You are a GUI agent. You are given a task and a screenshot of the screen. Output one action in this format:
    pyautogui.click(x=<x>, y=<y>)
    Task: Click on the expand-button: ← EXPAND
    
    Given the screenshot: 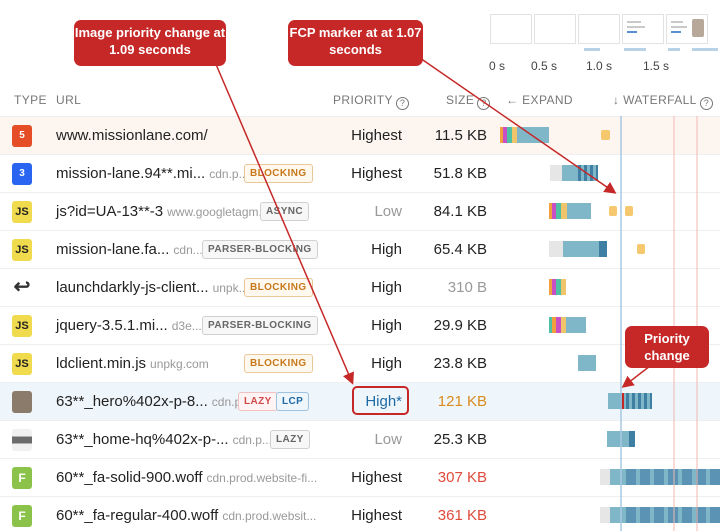 What is the action you would take?
    pyautogui.click(x=539, y=100)
    